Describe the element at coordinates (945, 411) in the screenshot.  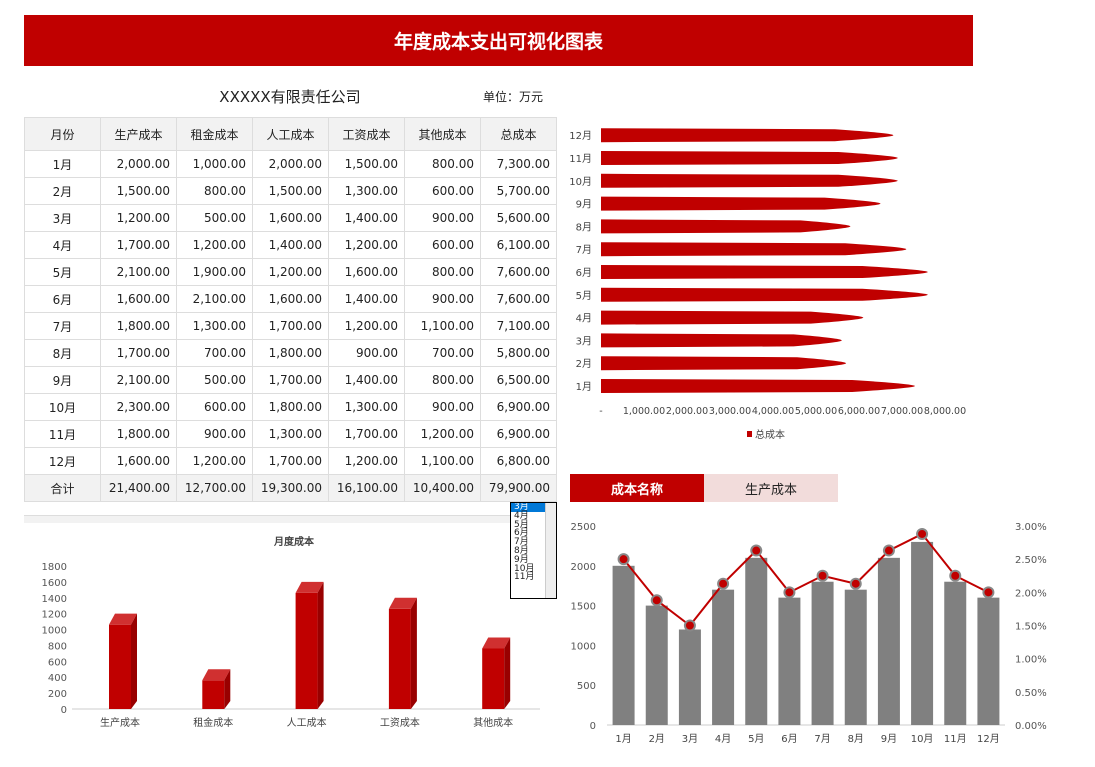
I see `x-tick-label: 8,000.00` at that location.